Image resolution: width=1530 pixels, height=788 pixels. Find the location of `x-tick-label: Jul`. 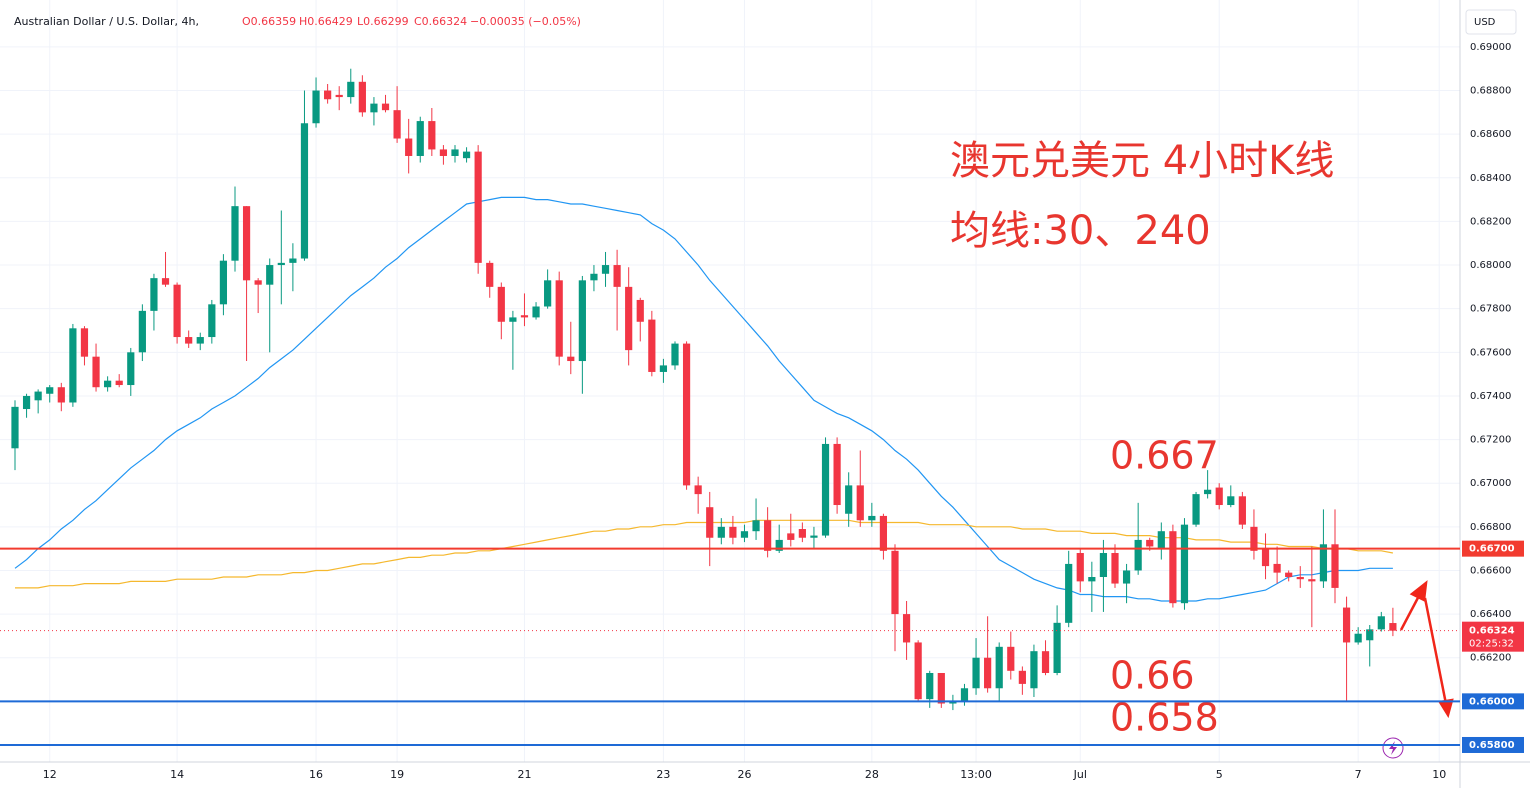

x-tick-label: Jul is located at coordinates (1080, 774).